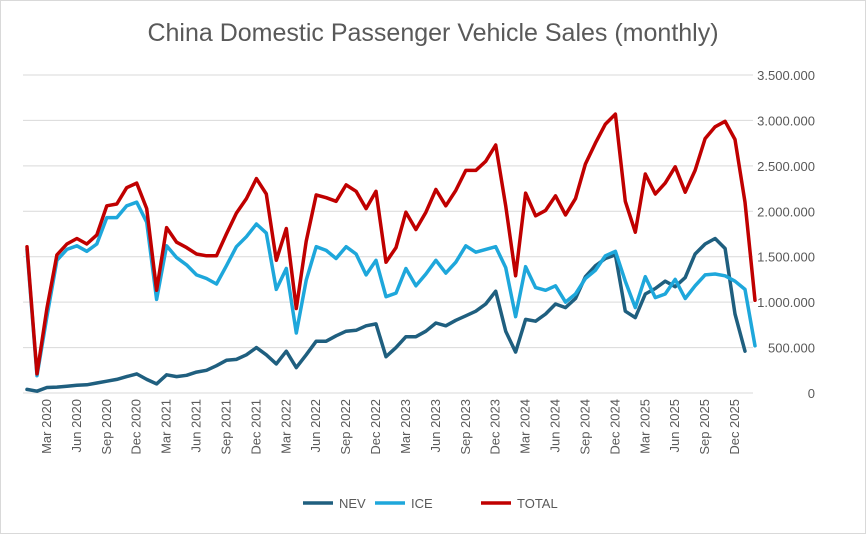 This screenshot has width=866, height=534. Describe the element at coordinates (225, 427) in the screenshot. I see `x-tick-label: Sep 2021` at that location.